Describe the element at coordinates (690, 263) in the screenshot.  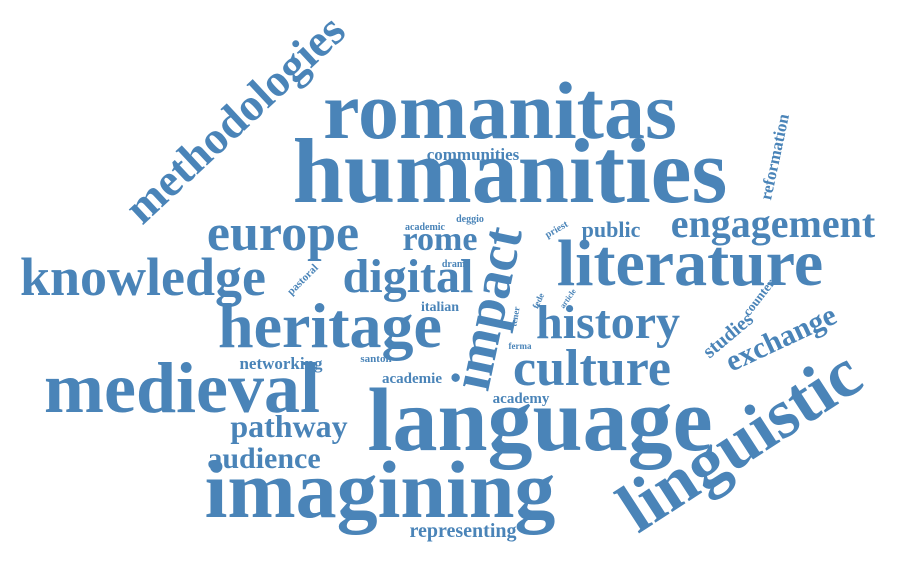
I see `word-literature: literature` at that location.